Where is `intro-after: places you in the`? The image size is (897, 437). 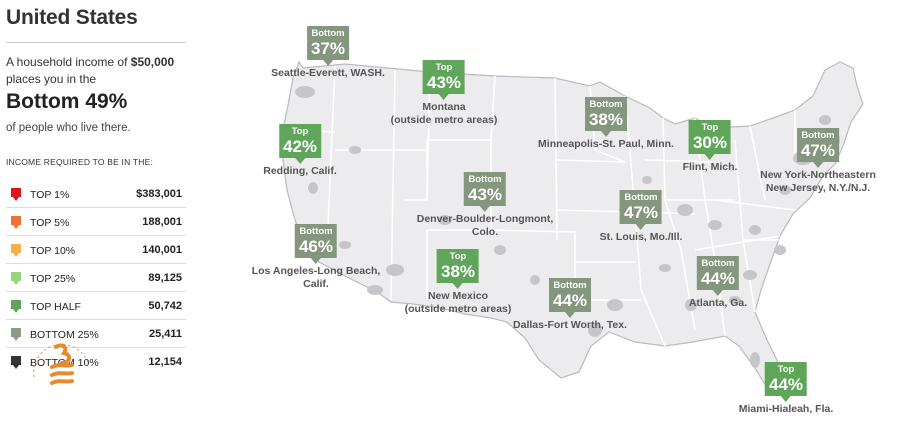 intro-after: places you in the is located at coordinates (51, 79).